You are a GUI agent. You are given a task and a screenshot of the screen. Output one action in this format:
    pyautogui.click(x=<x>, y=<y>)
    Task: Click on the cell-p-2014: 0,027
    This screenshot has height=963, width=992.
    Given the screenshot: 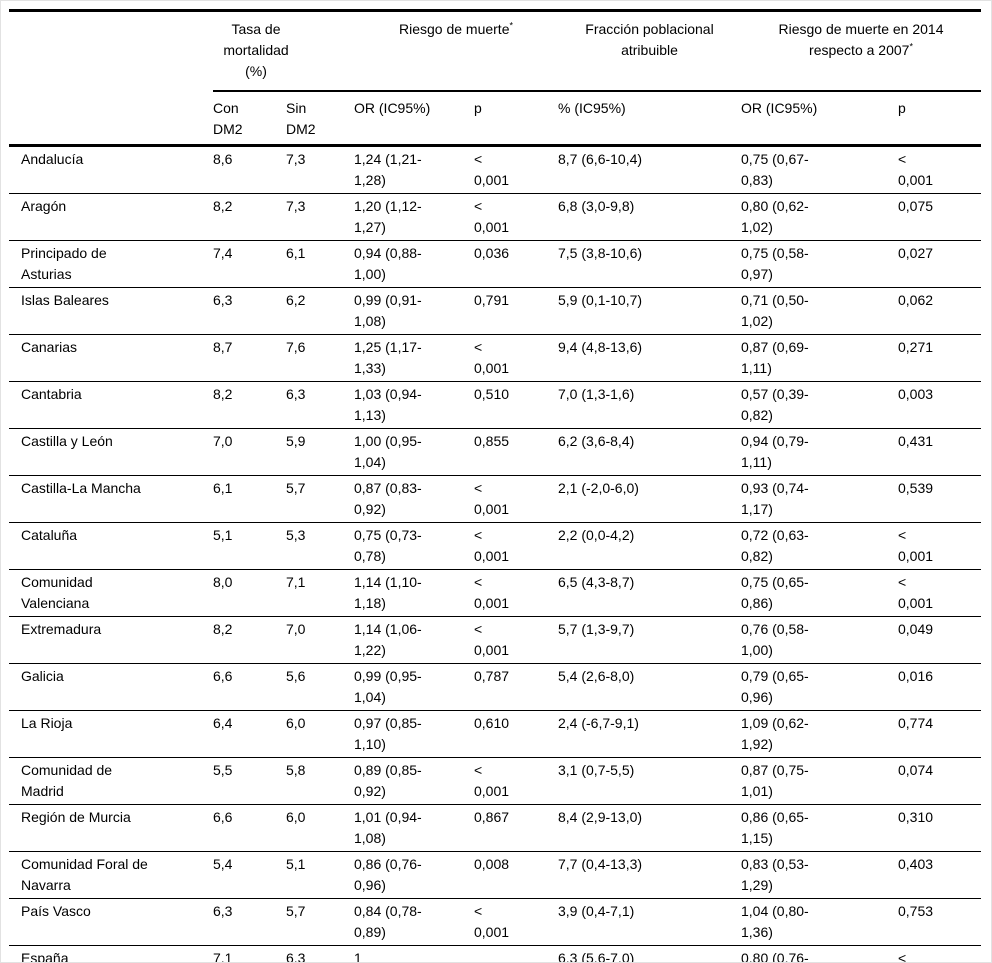 What is the action you would take?
    pyautogui.click(x=939, y=264)
    